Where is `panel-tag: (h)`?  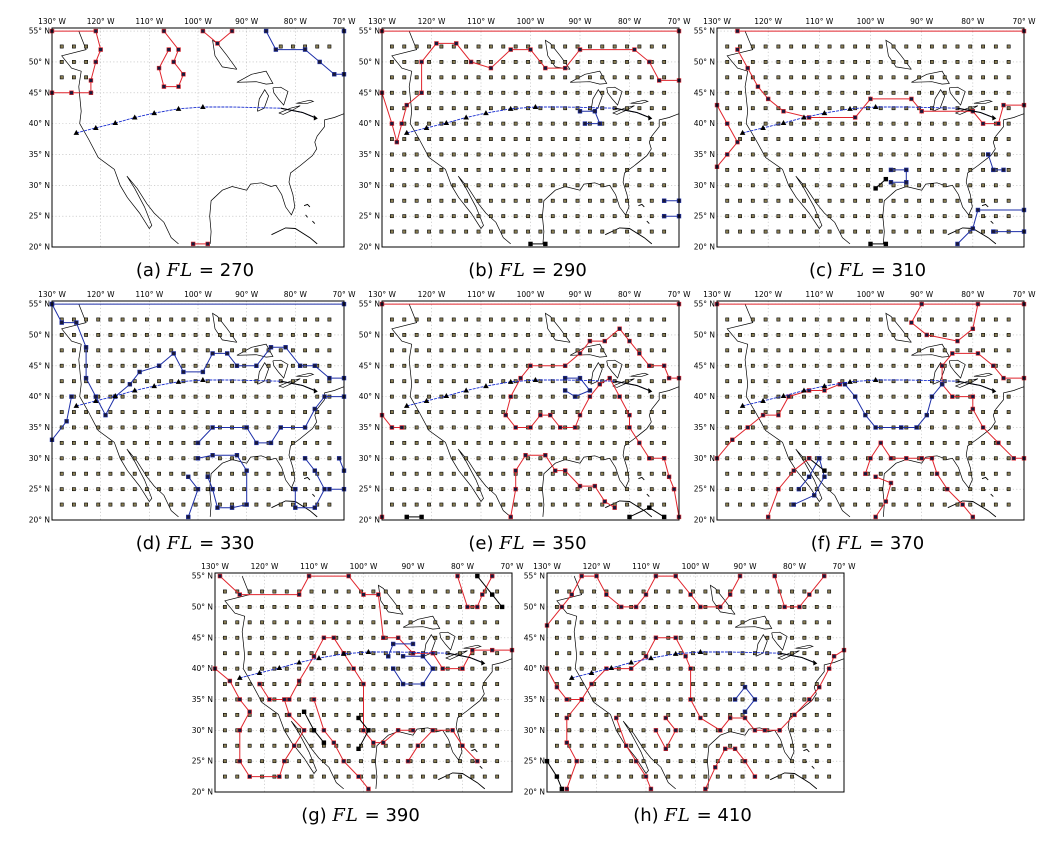 panel-tag: (h) is located at coordinates (646, 815).